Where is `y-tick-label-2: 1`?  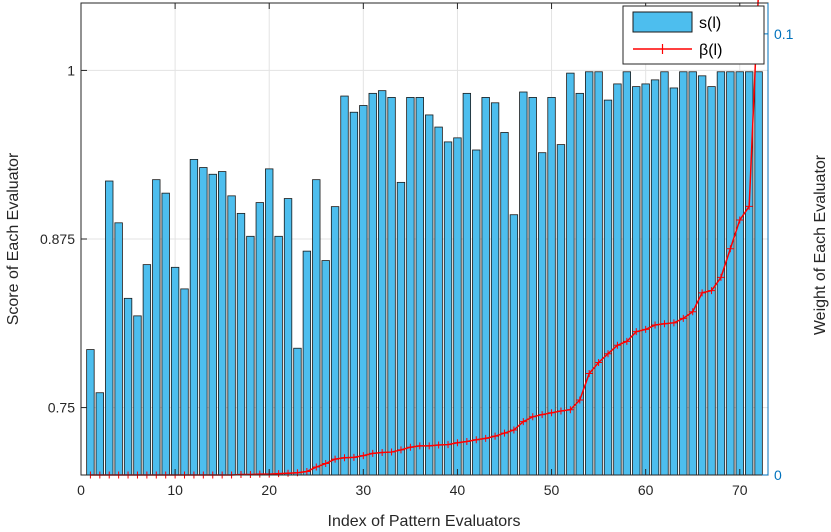
y-tick-label-2: 1 is located at coordinates (71, 70).